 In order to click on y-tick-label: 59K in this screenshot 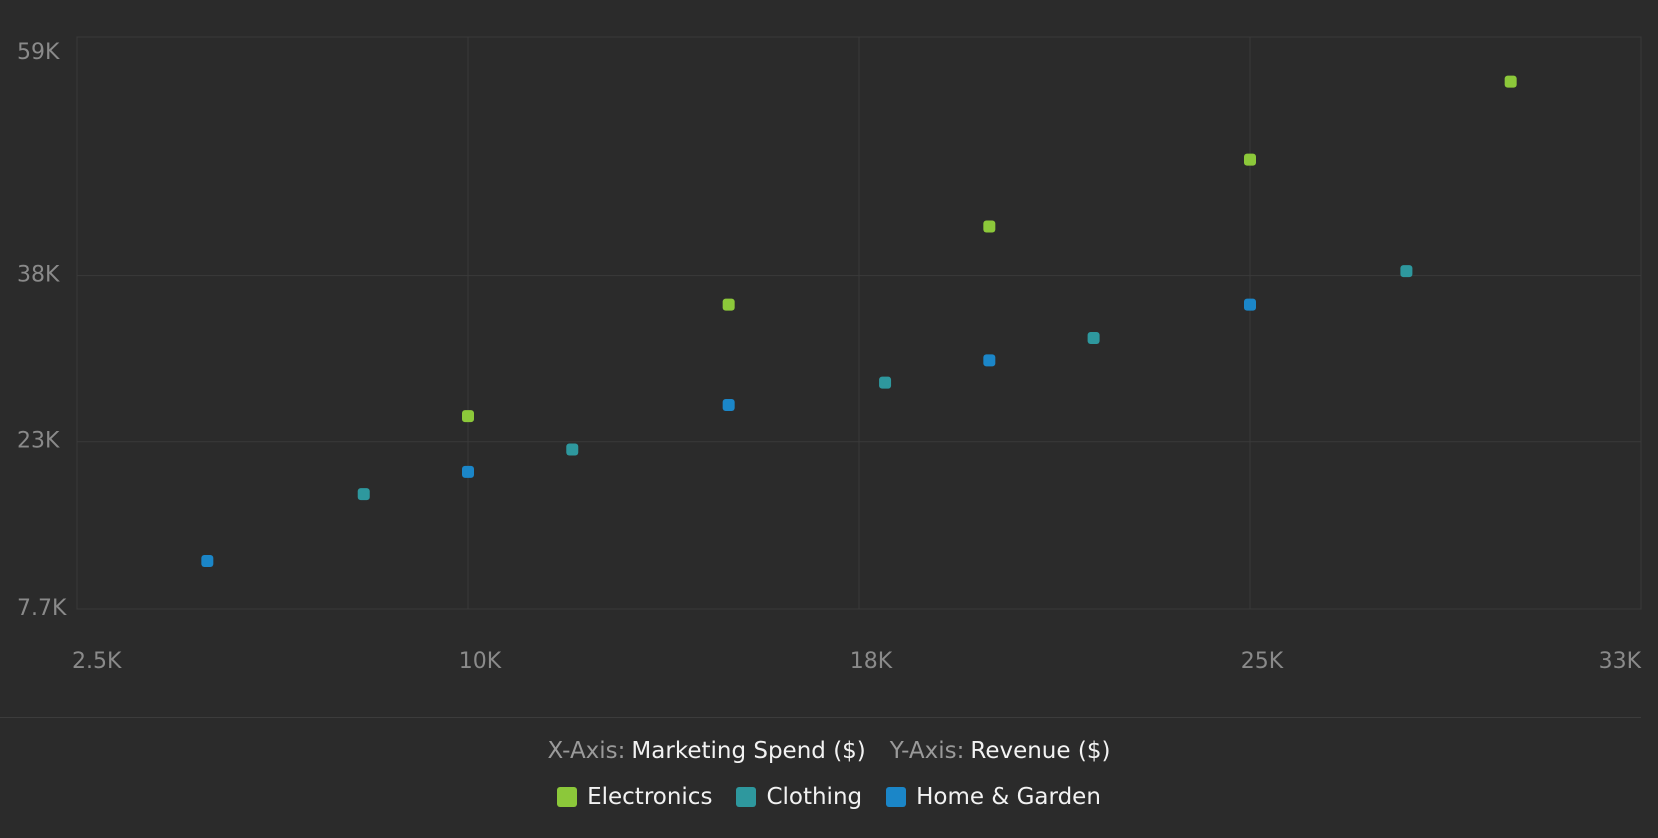, I will do `click(38, 52)`.